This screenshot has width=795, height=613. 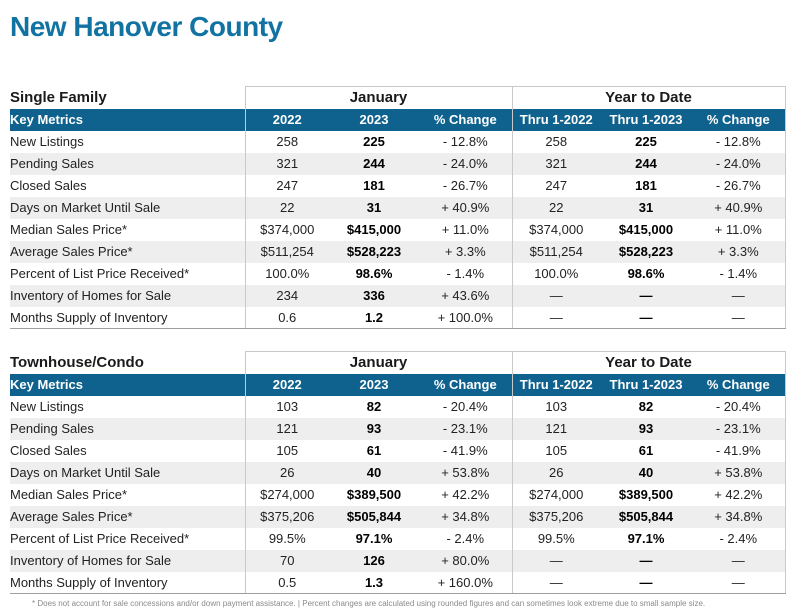 I want to click on metric-value: - 26.7%, so click(x=739, y=185).